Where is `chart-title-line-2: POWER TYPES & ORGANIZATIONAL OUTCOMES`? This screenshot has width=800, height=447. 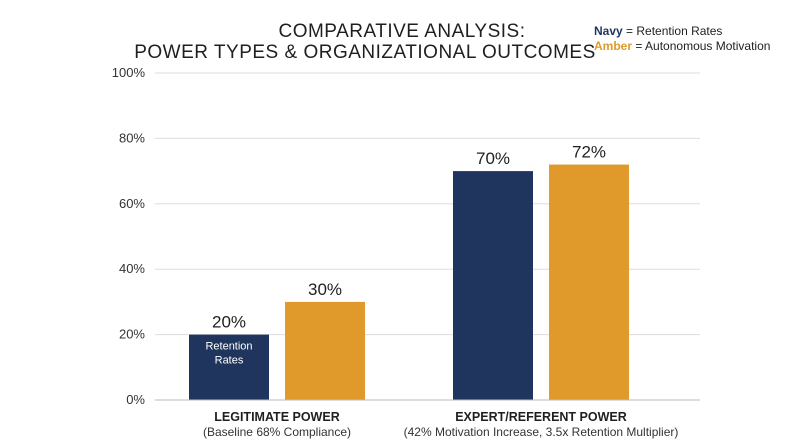 chart-title-line-2: POWER TYPES & ORGANIZATIONAL OUTCOMES is located at coordinates (365, 52).